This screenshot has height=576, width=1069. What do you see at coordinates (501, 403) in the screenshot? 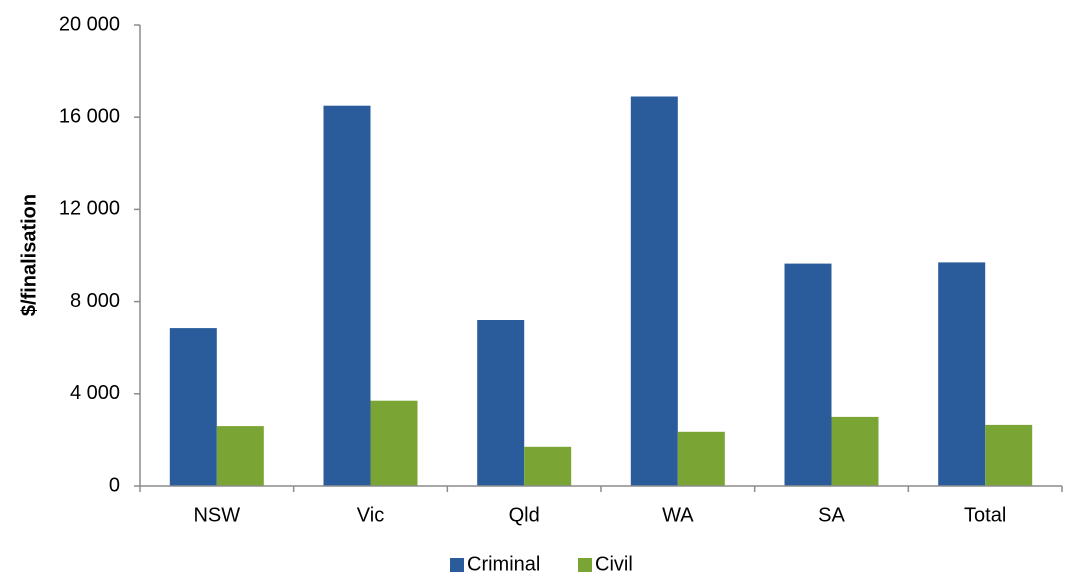
I see `bar-criminal-qld` at bounding box center [501, 403].